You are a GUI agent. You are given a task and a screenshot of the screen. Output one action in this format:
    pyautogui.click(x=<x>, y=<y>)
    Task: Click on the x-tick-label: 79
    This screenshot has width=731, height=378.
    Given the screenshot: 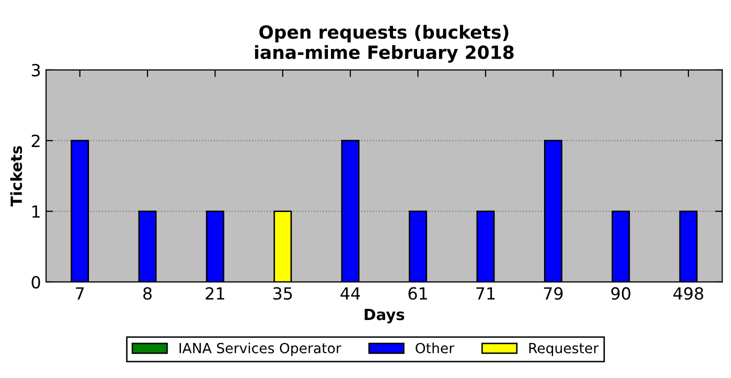 What is the action you would take?
    pyautogui.click(x=553, y=293)
    